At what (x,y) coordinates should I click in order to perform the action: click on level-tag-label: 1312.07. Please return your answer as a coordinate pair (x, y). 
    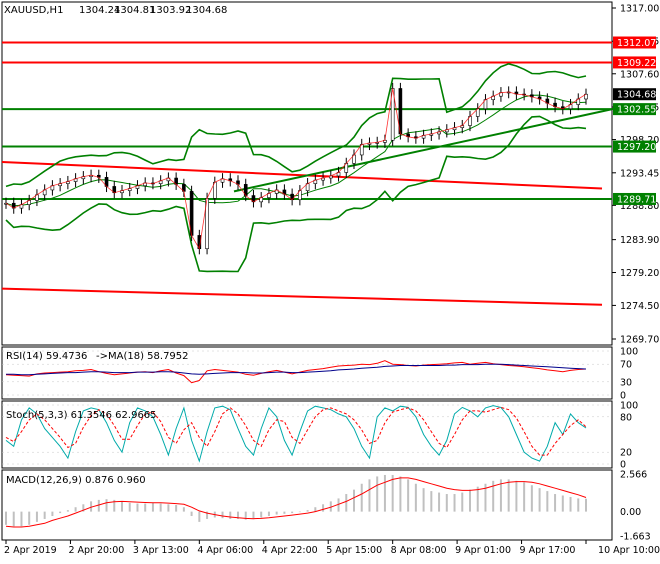
    Looking at the image, I should click on (636, 43).